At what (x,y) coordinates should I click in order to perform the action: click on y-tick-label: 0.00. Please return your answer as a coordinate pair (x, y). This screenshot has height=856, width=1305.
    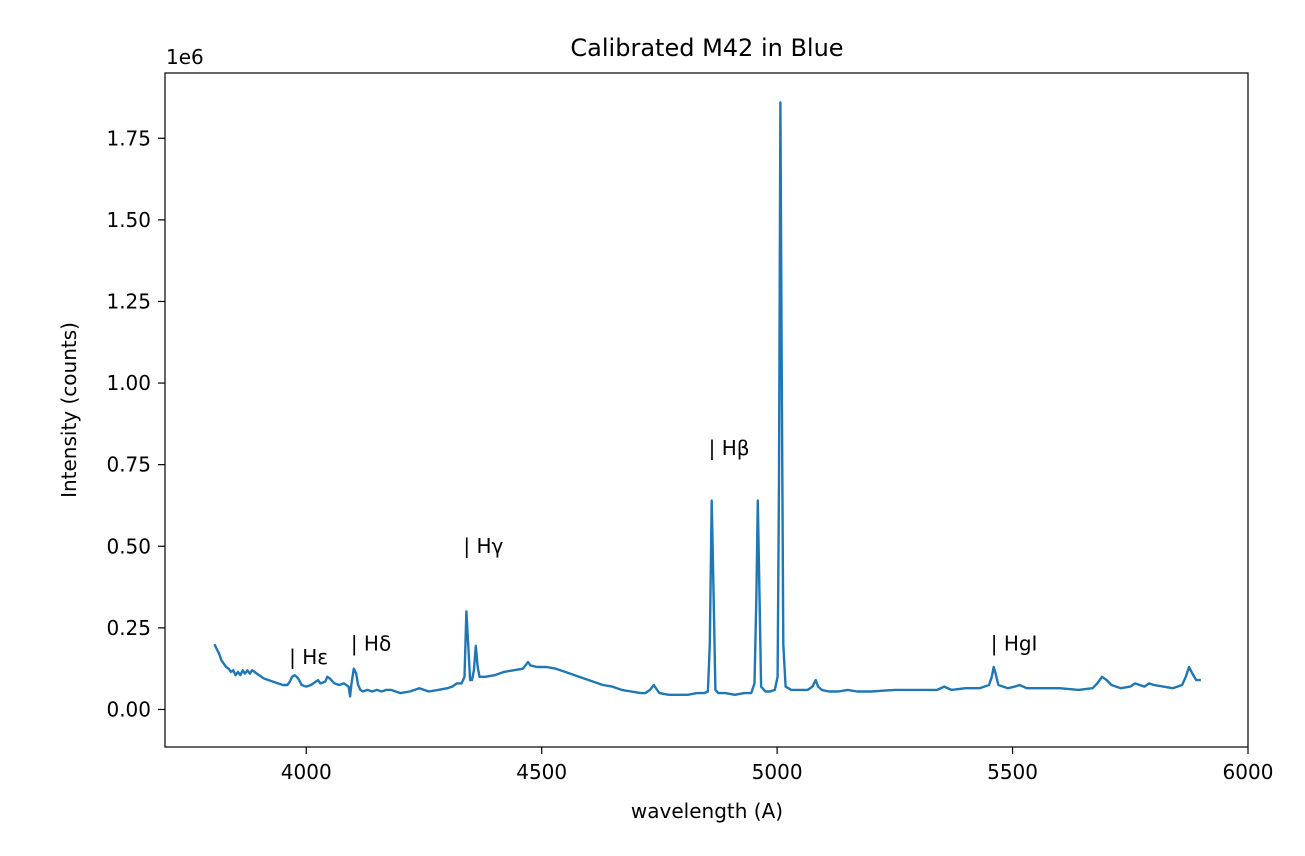
    Looking at the image, I should click on (128, 709).